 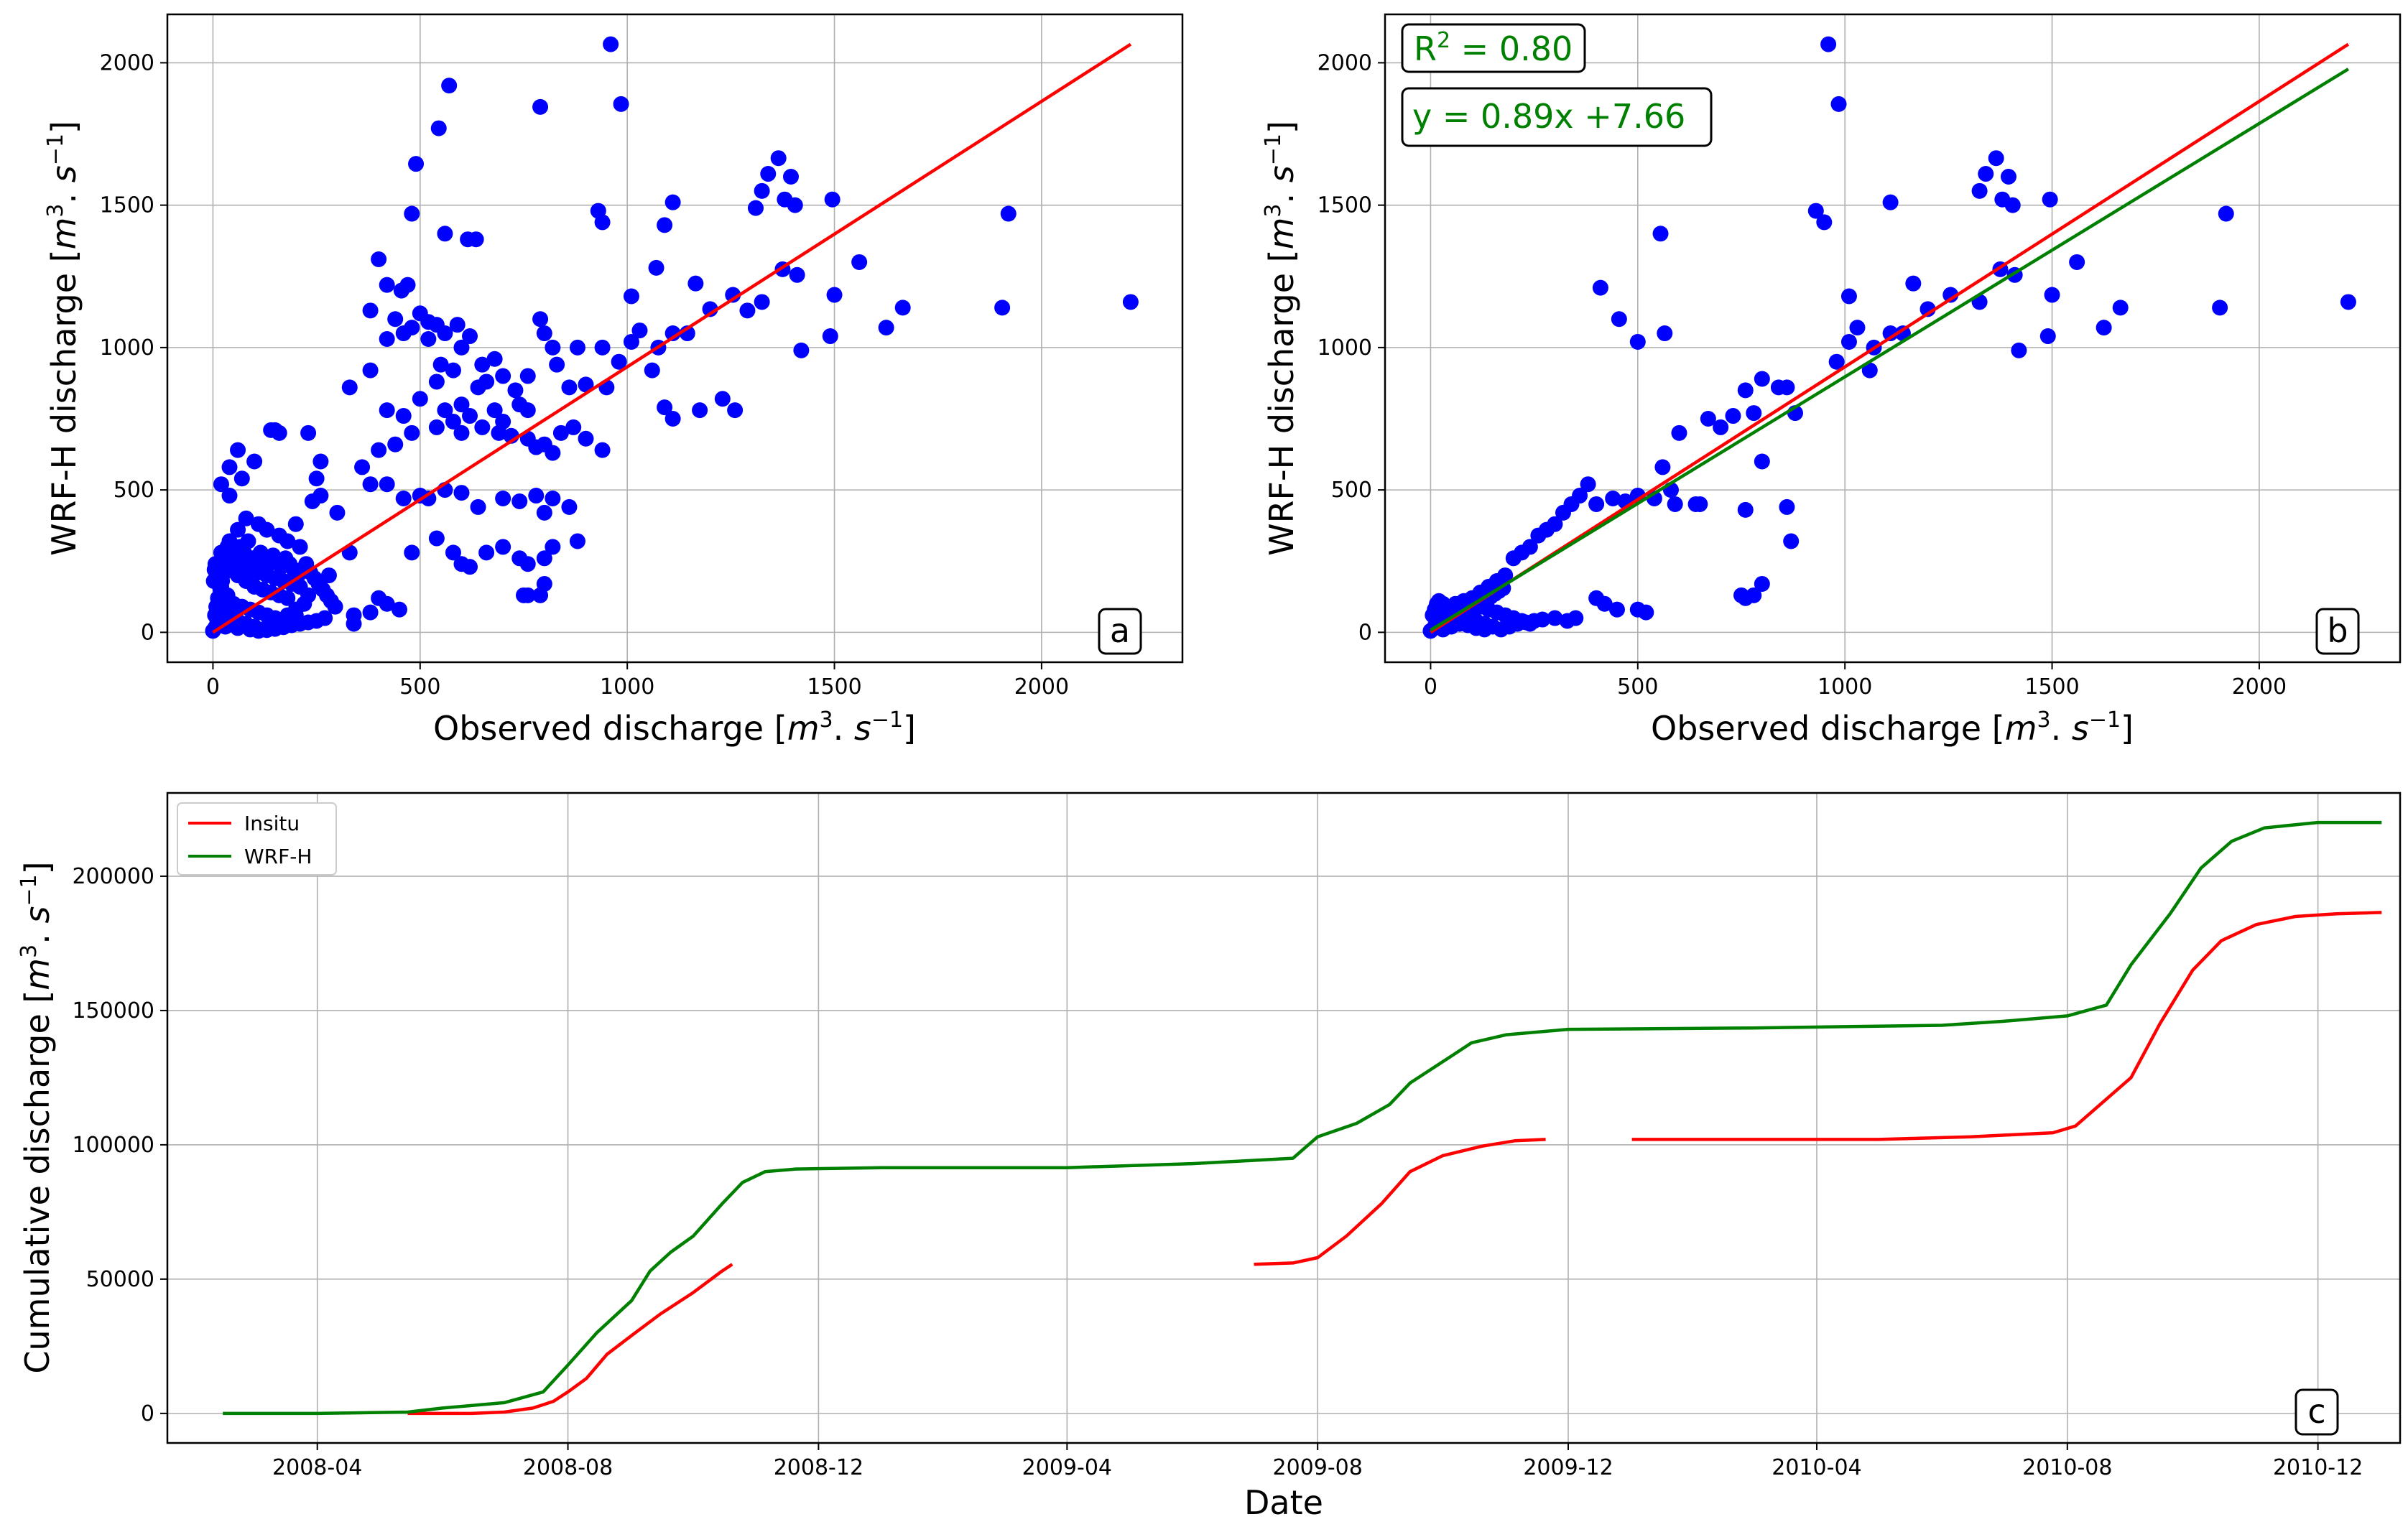 What do you see at coordinates (2006, 1026) in the screenshot?
I see `series-insitu-line` at bounding box center [2006, 1026].